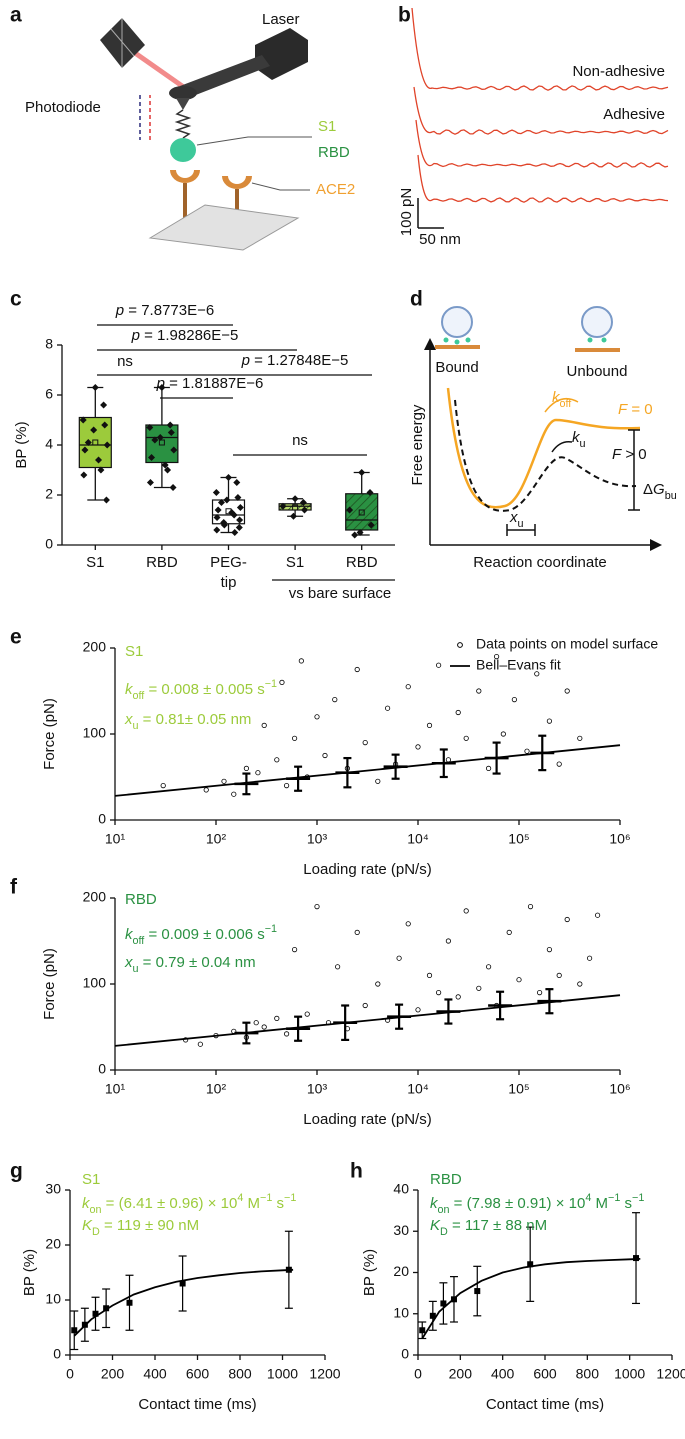 The image size is (685, 1439). I want to click on state-label: Bound, so click(456, 367).